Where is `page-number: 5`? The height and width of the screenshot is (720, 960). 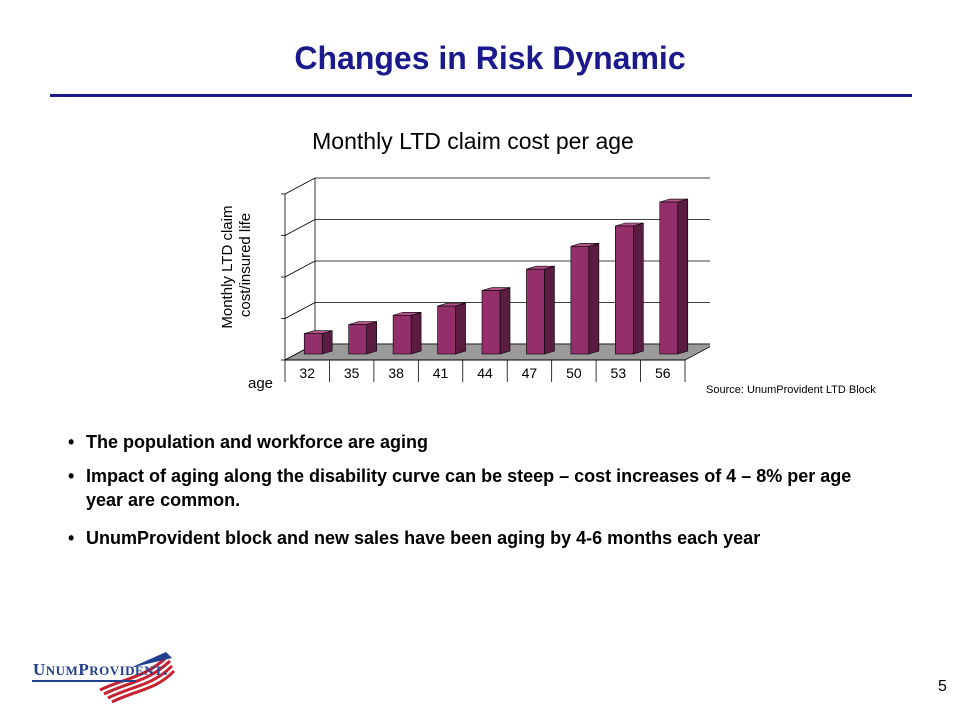
page-number: 5 is located at coordinates (942, 686).